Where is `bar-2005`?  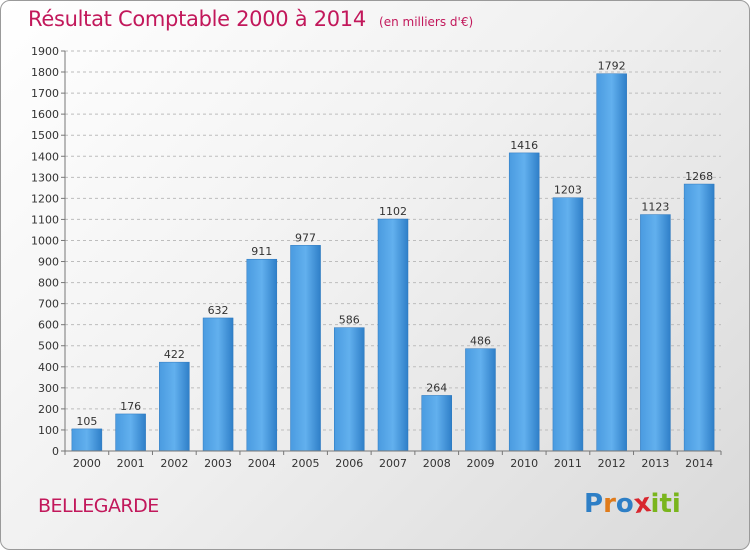 bar-2005 is located at coordinates (305, 348).